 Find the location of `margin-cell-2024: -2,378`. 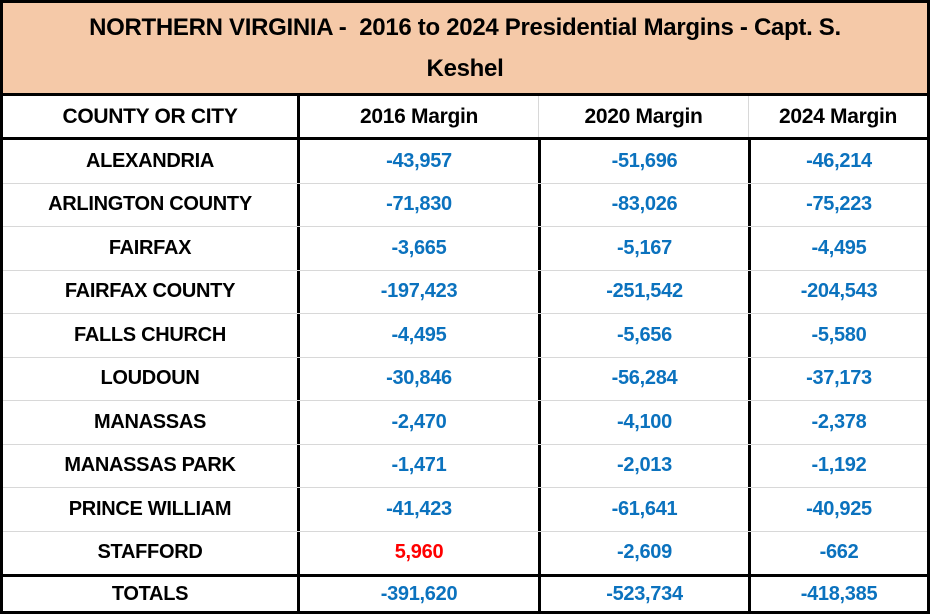

margin-cell-2024: -2,378 is located at coordinates (837, 422).